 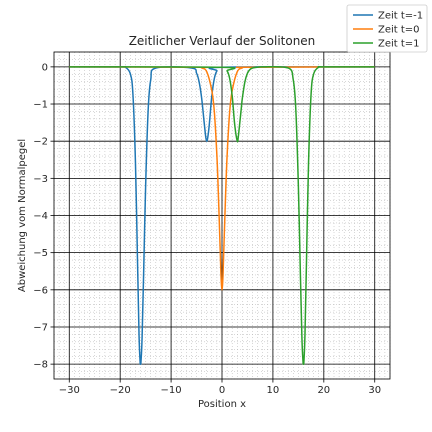 What do you see at coordinates (69, 390) in the screenshot?
I see `x-tick-label: −30` at bounding box center [69, 390].